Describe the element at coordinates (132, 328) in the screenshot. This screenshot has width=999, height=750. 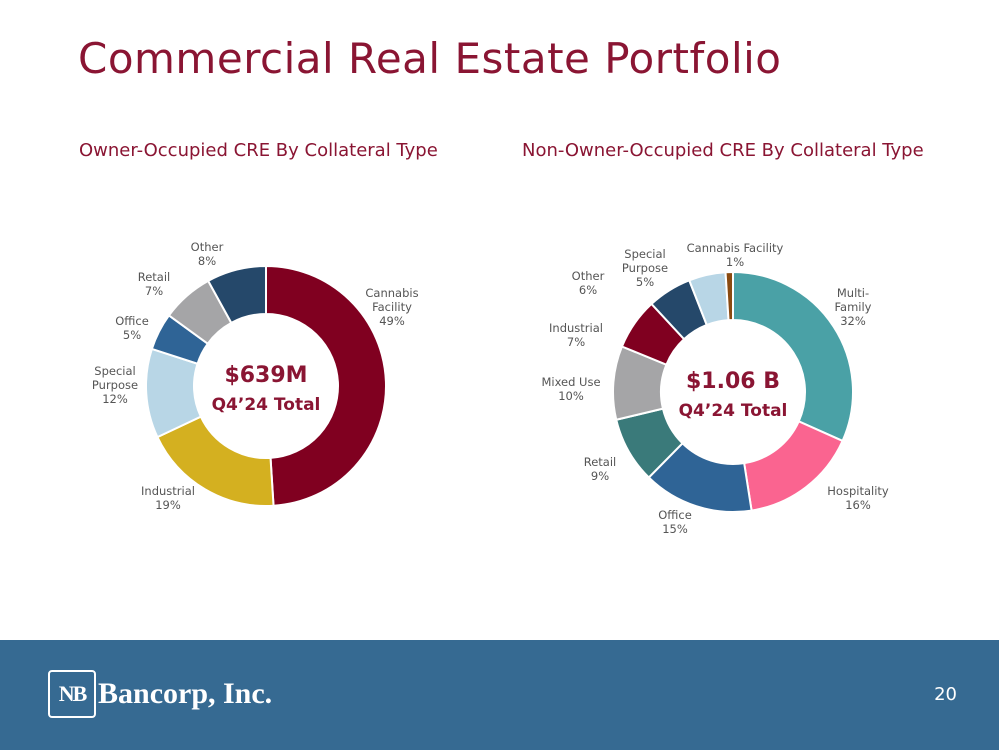
I see `slice-label-office: Office 5%` at that location.